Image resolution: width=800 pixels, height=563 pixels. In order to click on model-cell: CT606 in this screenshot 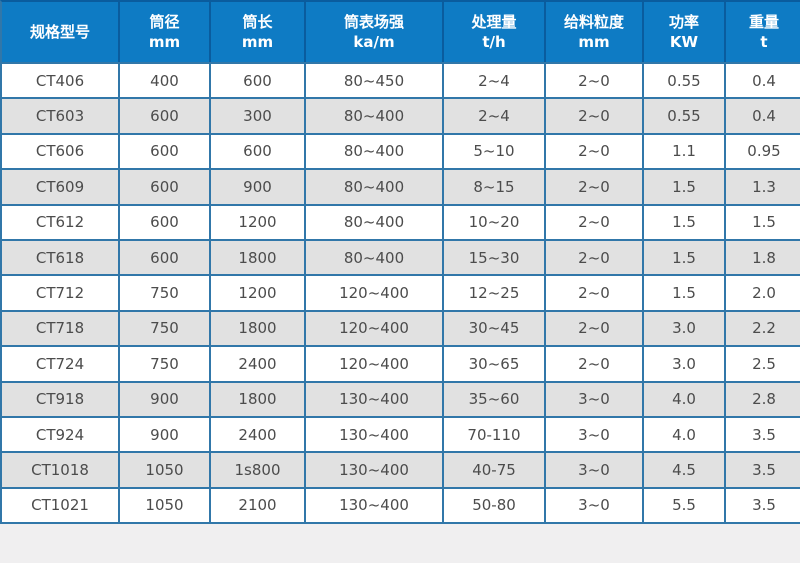, I will do `click(60, 150)`.